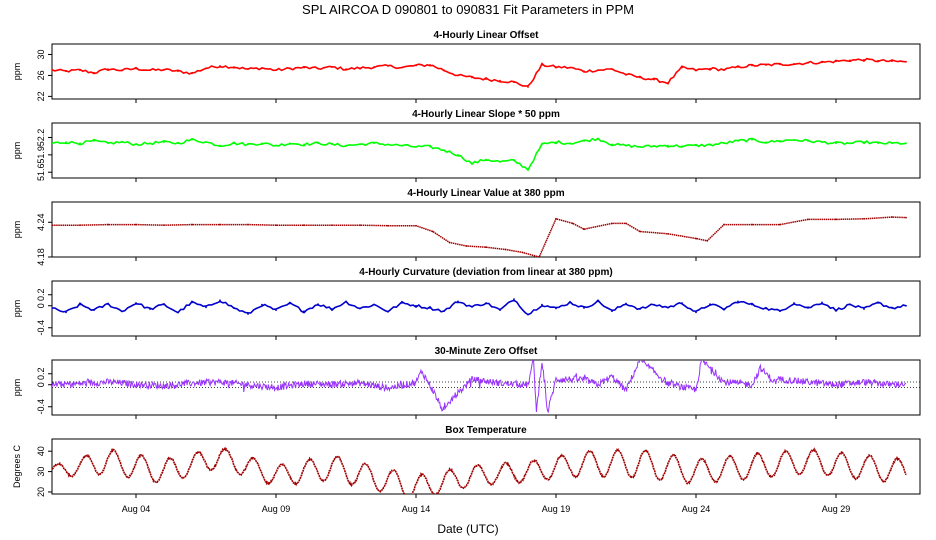 This screenshot has height=540, width=936. I want to click on chart-panel-6: Box Temperature 20 30 40 Degrees C, so click(466, 461).